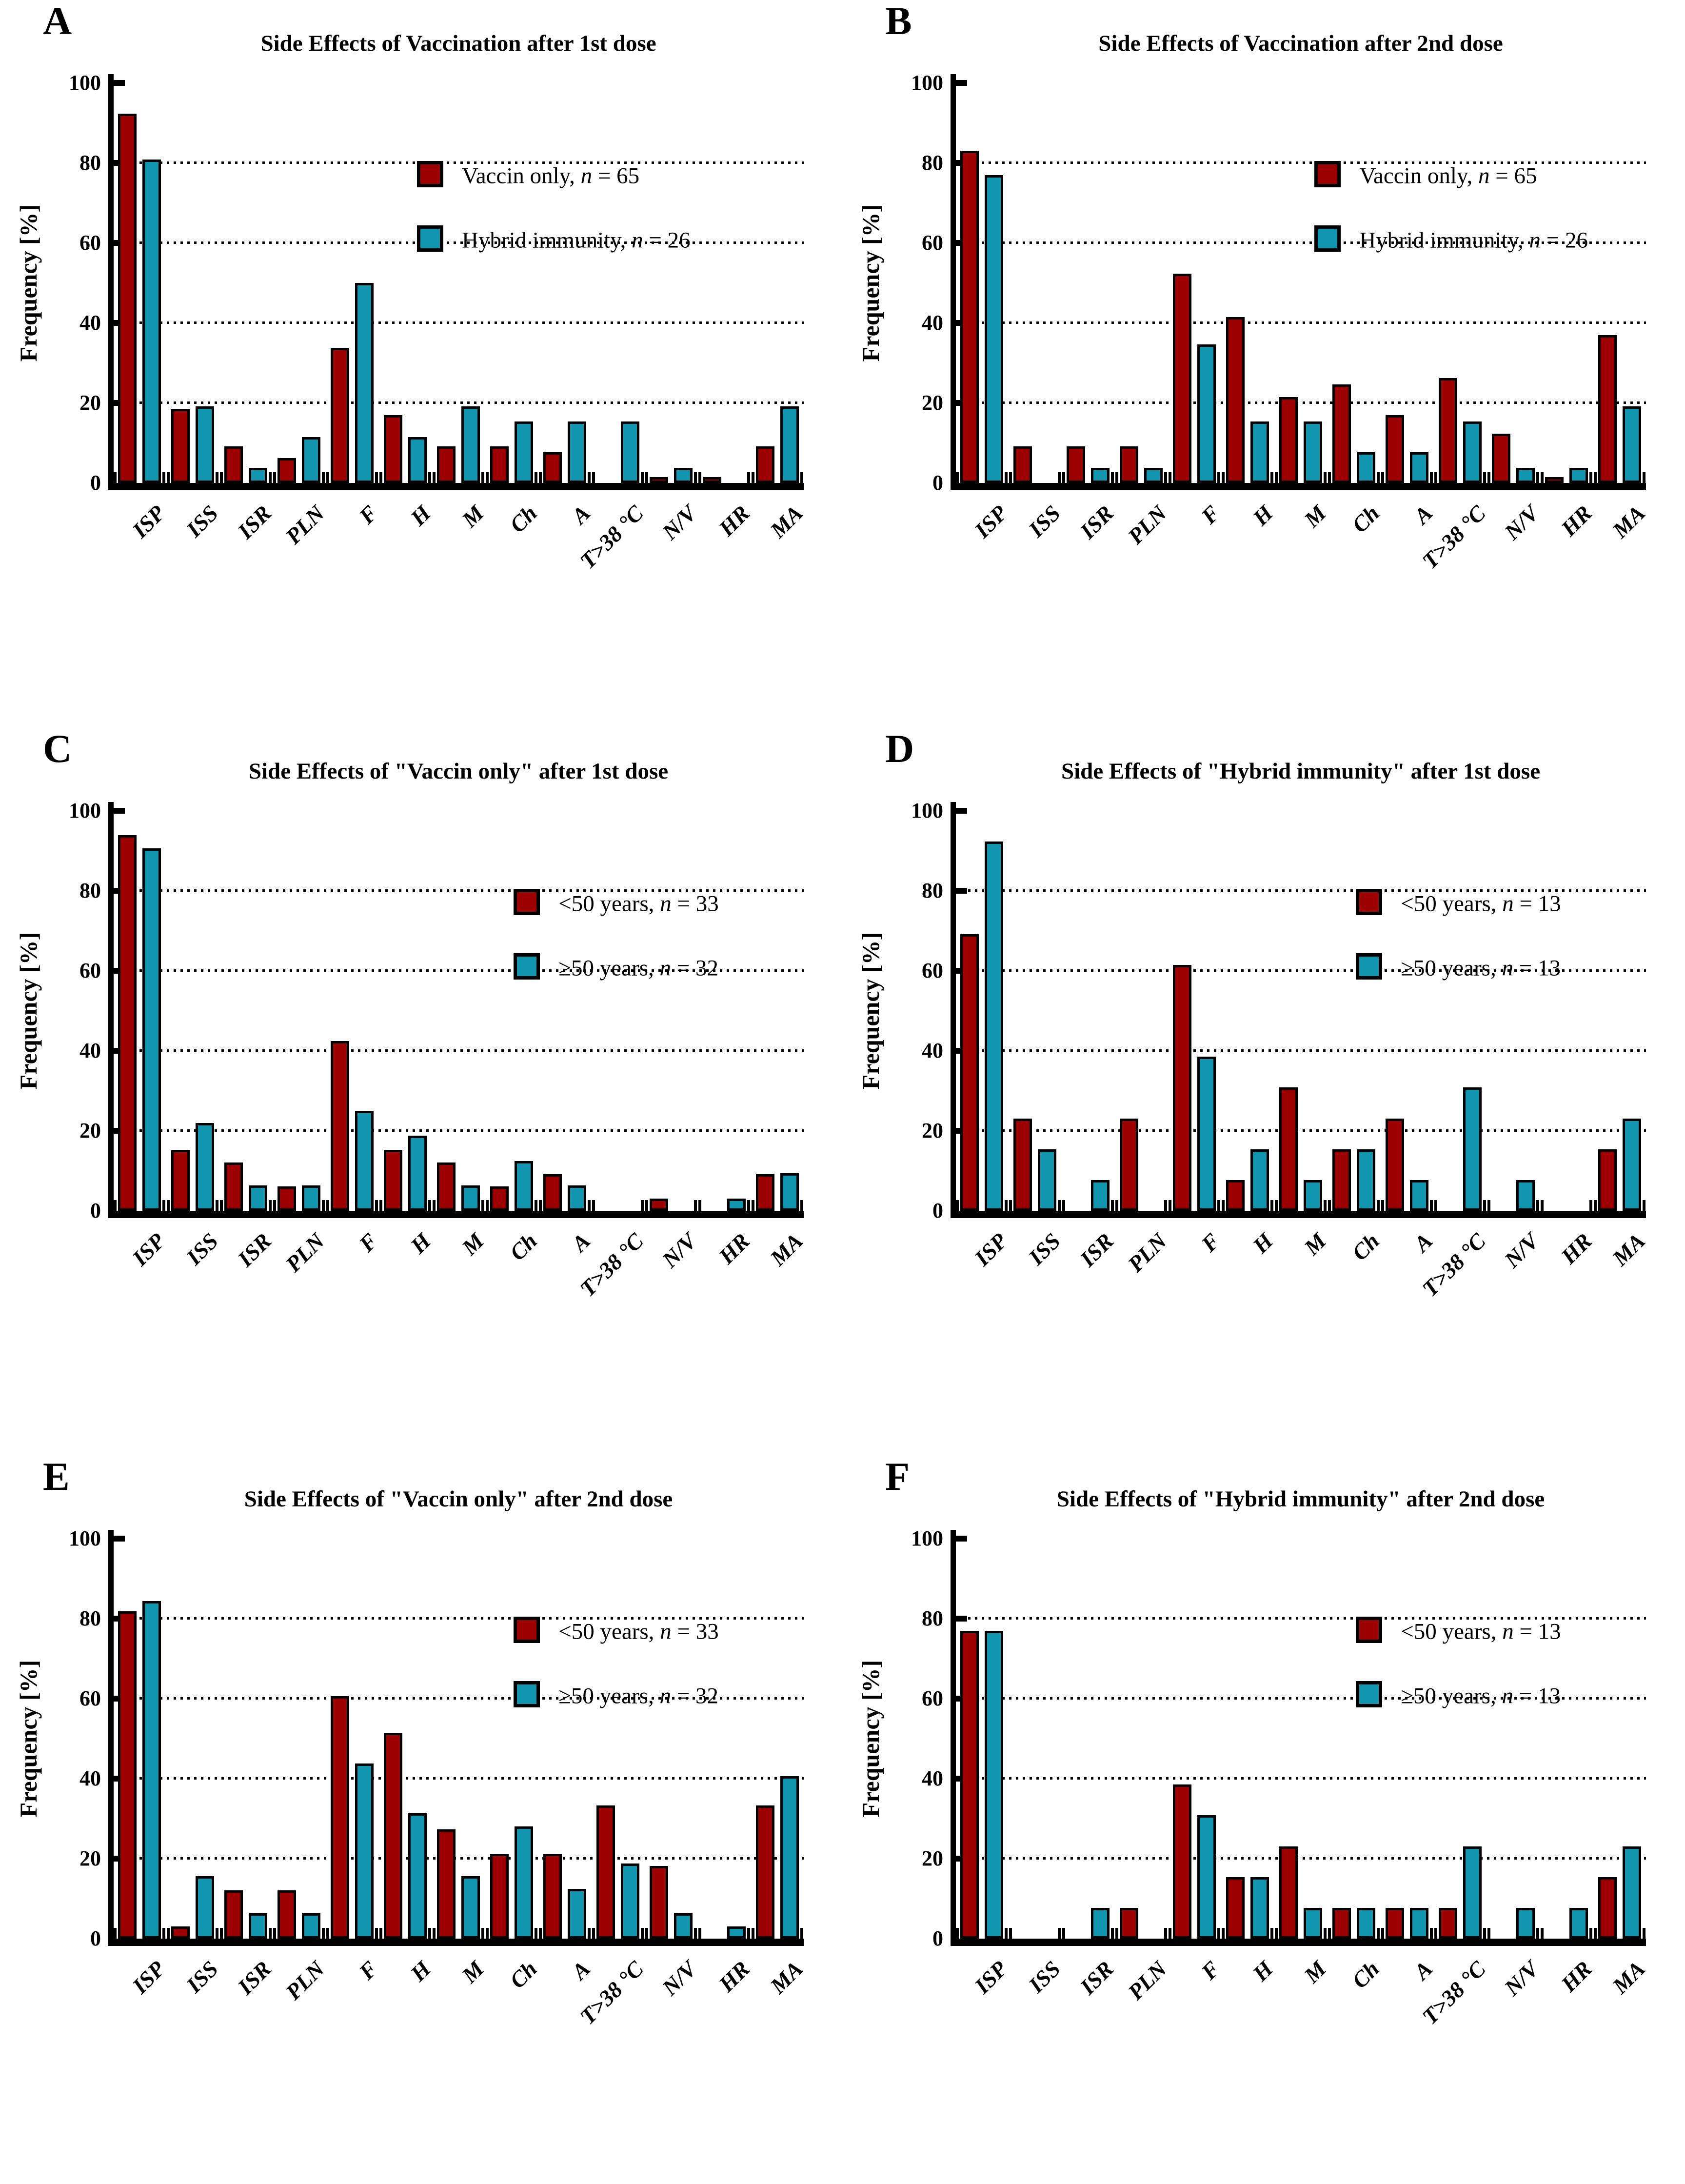  Describe the element at coordinates (152, 1029) in the screenshot. I see `bar--50-years-0` at that location.